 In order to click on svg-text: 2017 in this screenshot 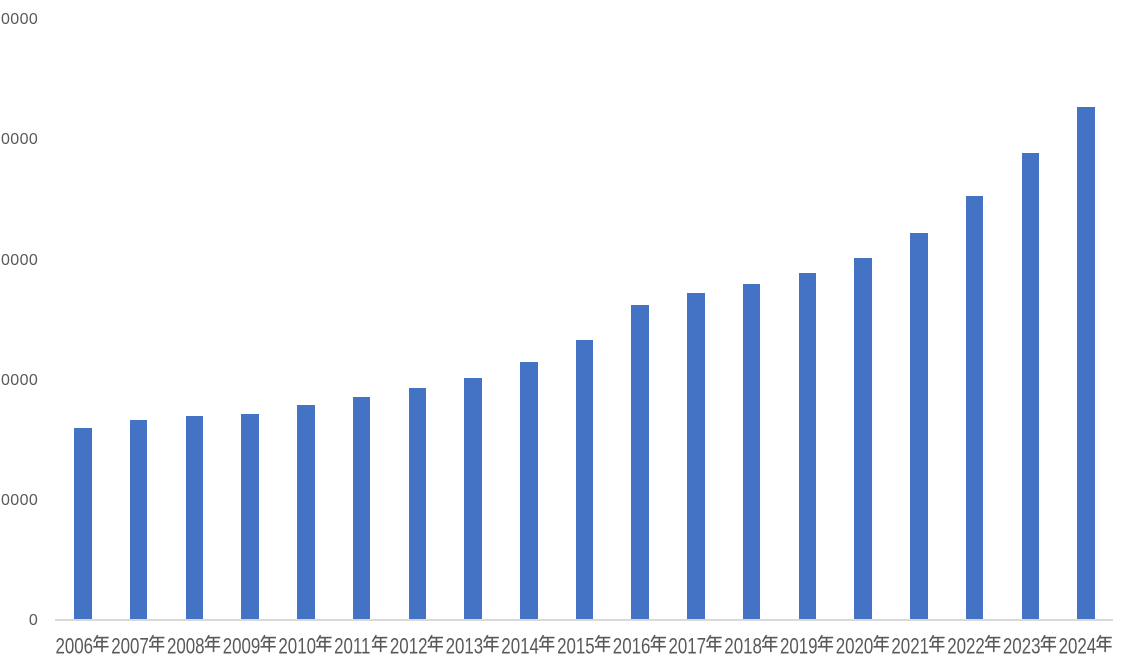, I will do `click(688, 646)`.